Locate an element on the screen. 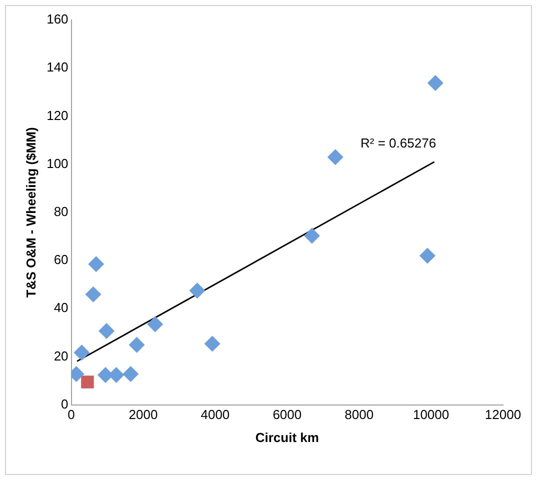 This screenshot has width=537, height=480. x-tick-label: 10000 is located at coordinates (431, 414).